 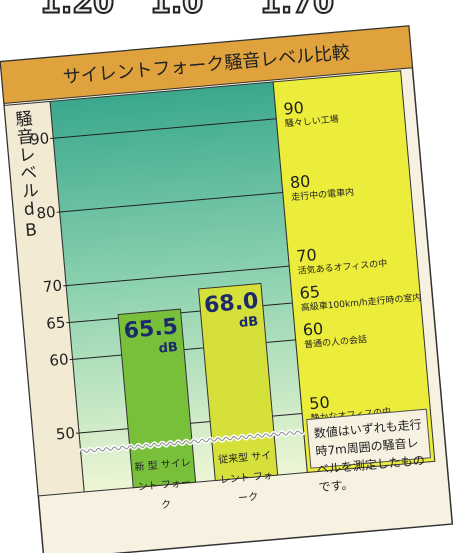 What do you see at coordinates (206, 65) in the screenshot?
I see `title-band` at bounding box center [206, 65].